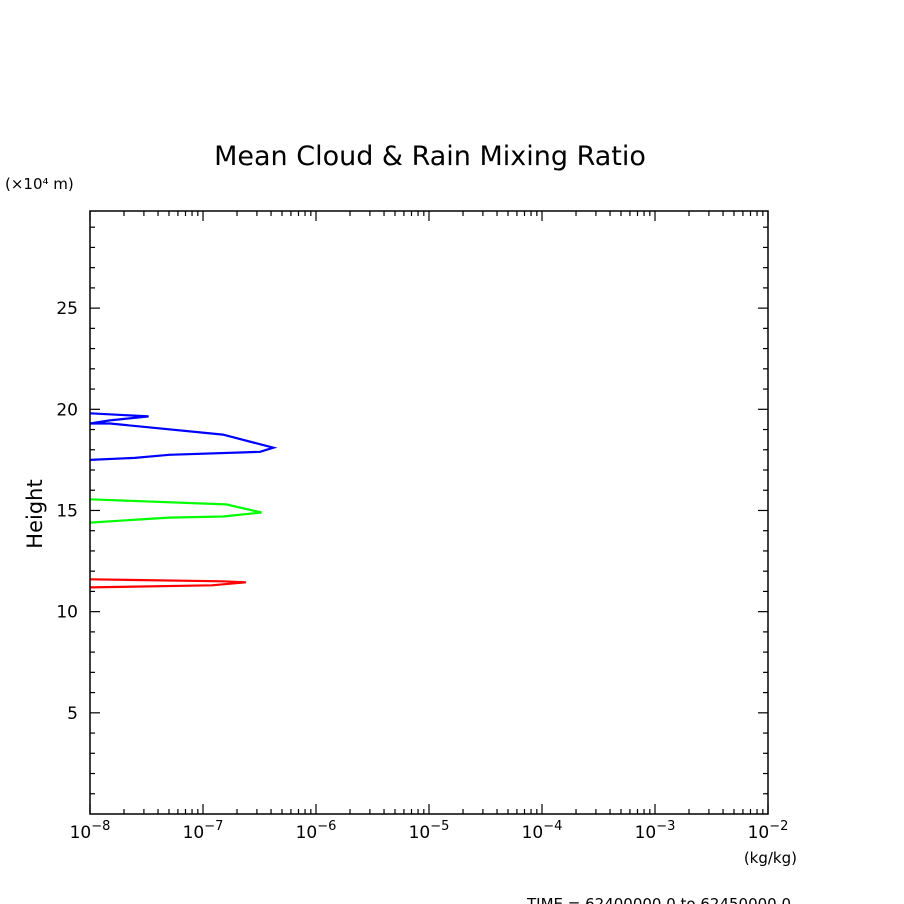 This screenshot has height=904, width=904. What do you see at coordinates (542, 831) in the screenshot?
I see `x-tick-label: 10⁻⁴` at bounding box center [542, 831].